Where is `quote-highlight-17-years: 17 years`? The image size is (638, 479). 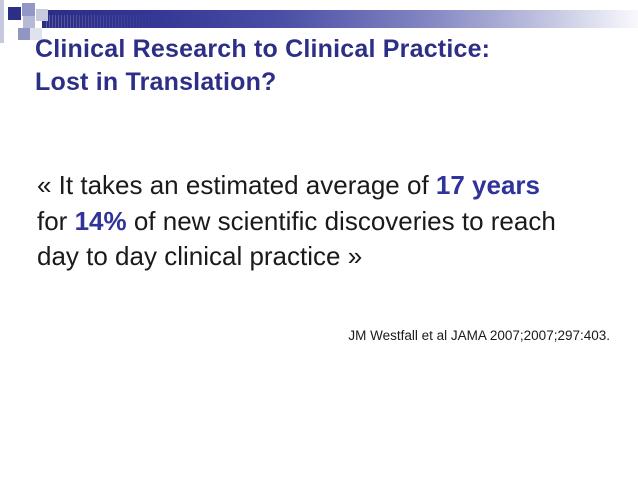
quote-highlight-17-years: 17 years is located at coordinates (488, 185).